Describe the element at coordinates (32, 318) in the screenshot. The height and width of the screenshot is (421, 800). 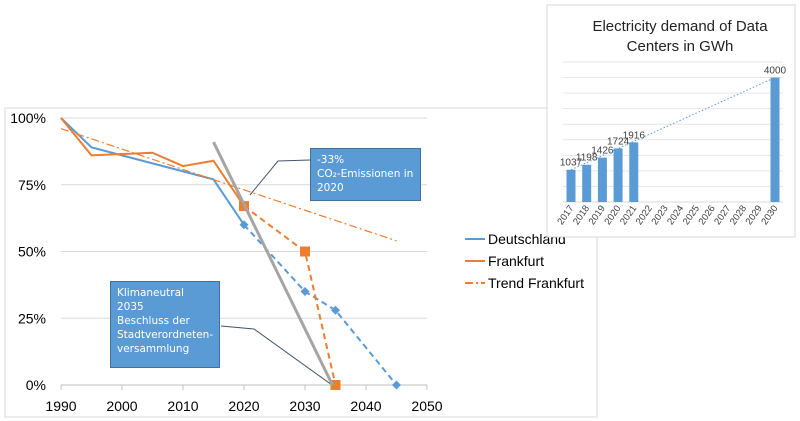
I see `y-tick-label: 25%` at that location.